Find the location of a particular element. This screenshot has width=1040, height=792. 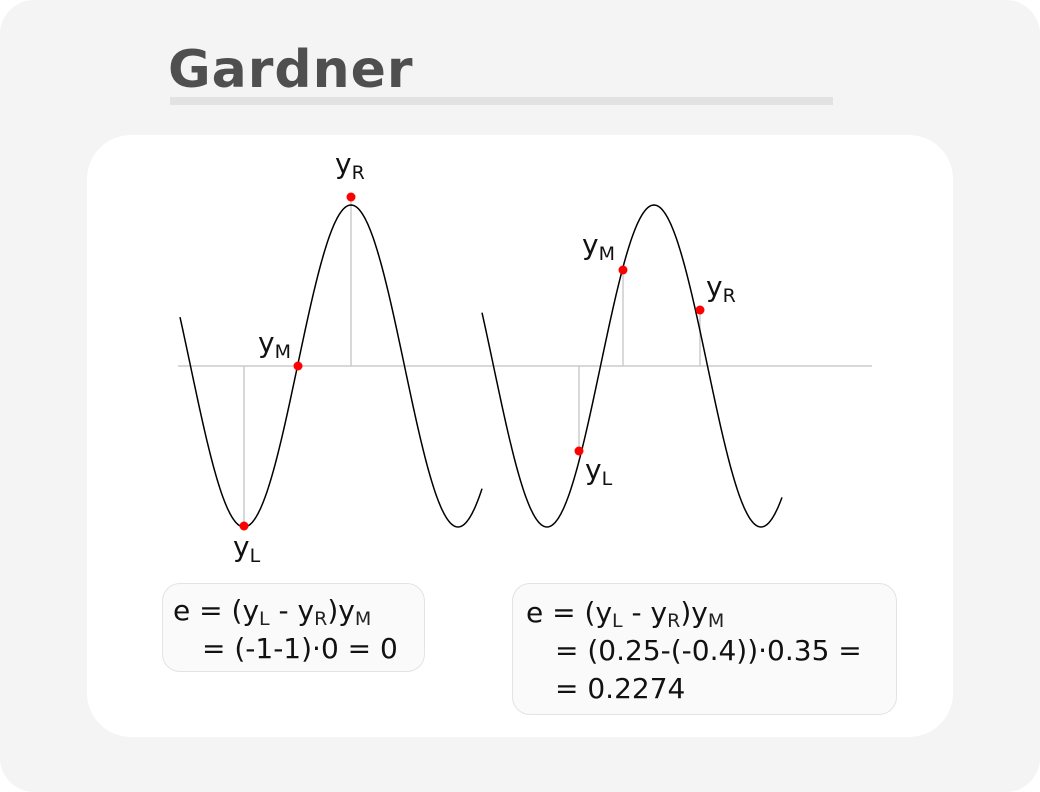

right-sample-R is located at coordinates (700, 310).